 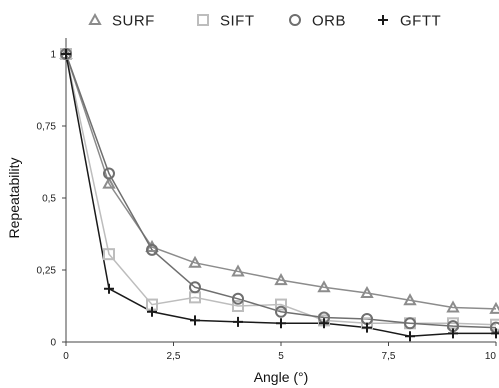 What do you see at coordinates (420, 21) in the screenshot?
I see `legend-label-gftt: GFTT` at bounding box center [420, 21].